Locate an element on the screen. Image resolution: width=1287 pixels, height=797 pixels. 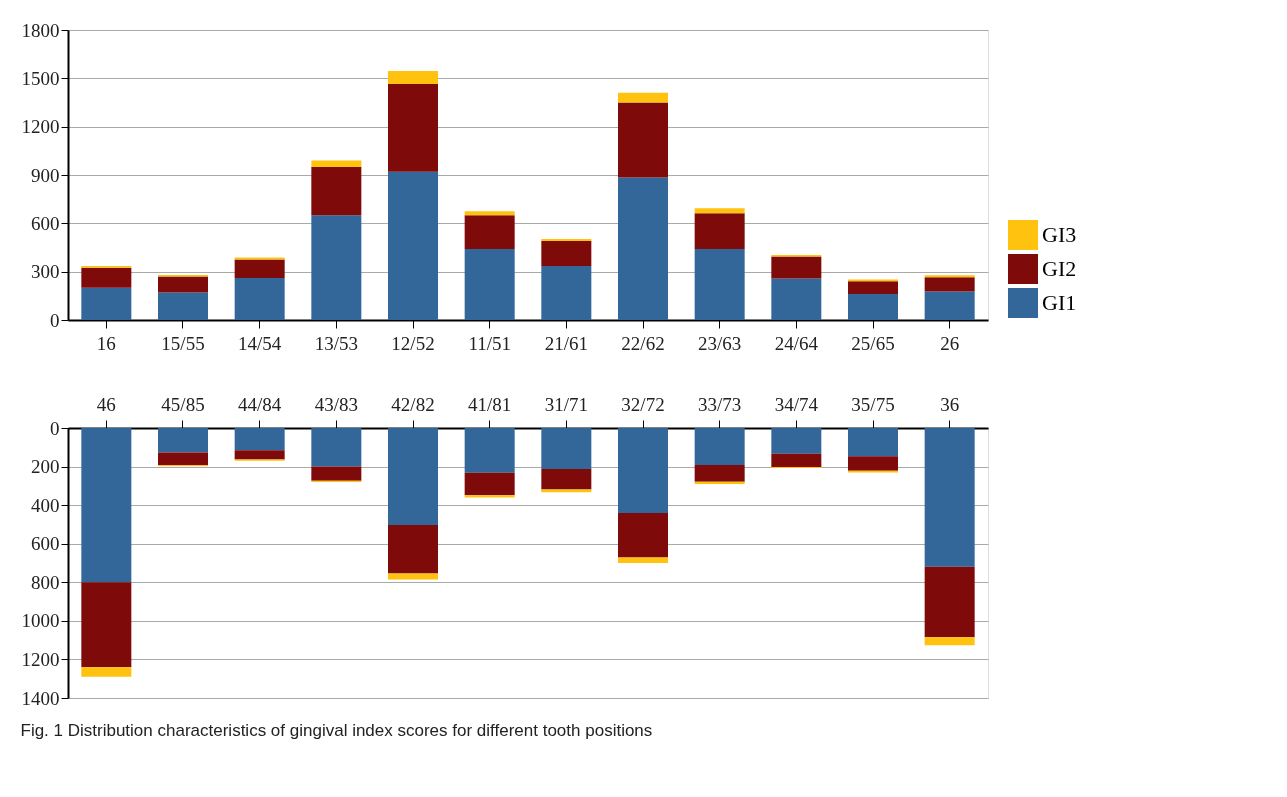
x-tick-label: 11/51 is located at coordinates (489, 343).